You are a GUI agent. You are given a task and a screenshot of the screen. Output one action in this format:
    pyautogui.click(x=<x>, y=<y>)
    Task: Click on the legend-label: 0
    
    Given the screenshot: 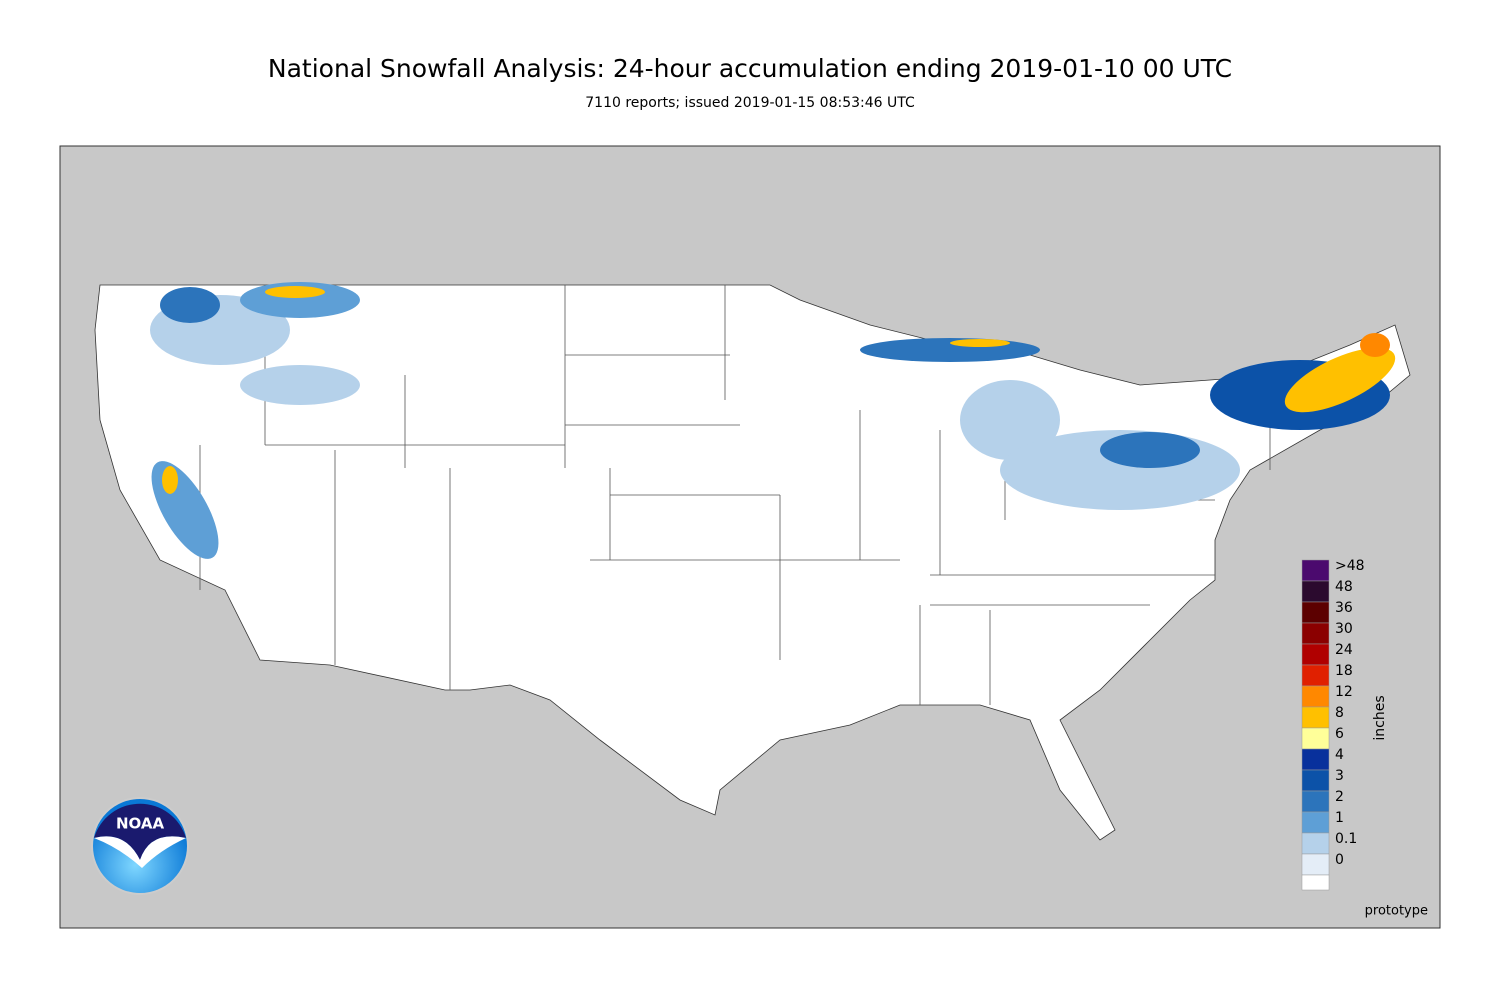 What is the action you would take?
    pyautogui.click(x=1339, y=860)
    